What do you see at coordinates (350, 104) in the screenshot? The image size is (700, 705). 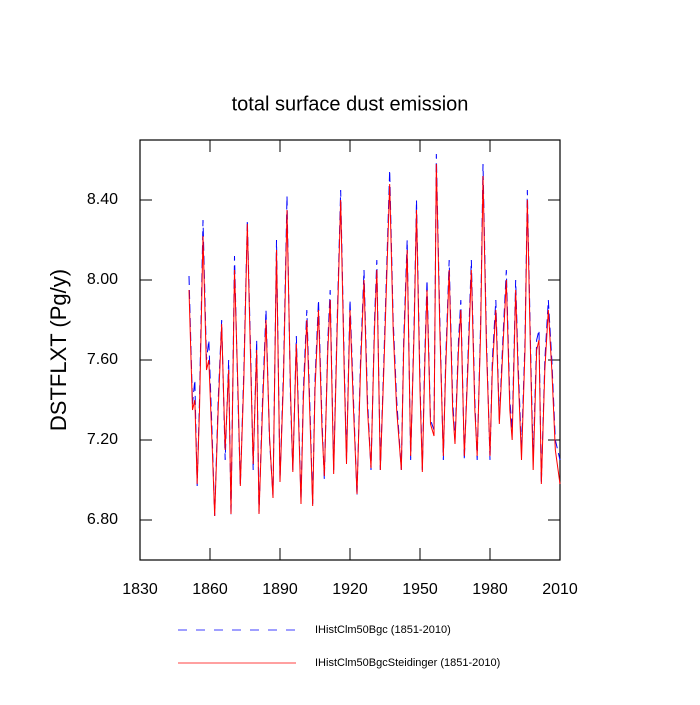 I see `chart-title: total surface dust emission` at bounding box center [350, 104].